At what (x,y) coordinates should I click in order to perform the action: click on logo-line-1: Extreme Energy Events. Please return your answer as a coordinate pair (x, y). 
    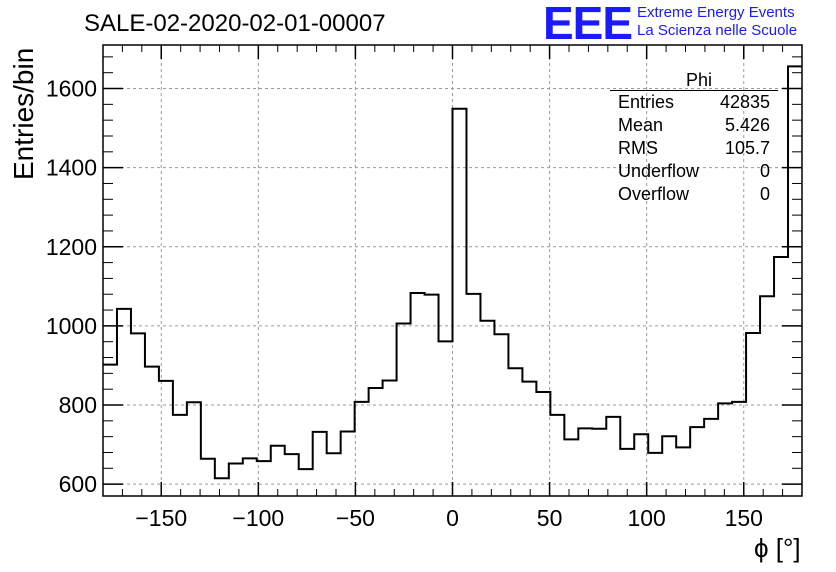
    Looking at the image, I should click on (716, 12).